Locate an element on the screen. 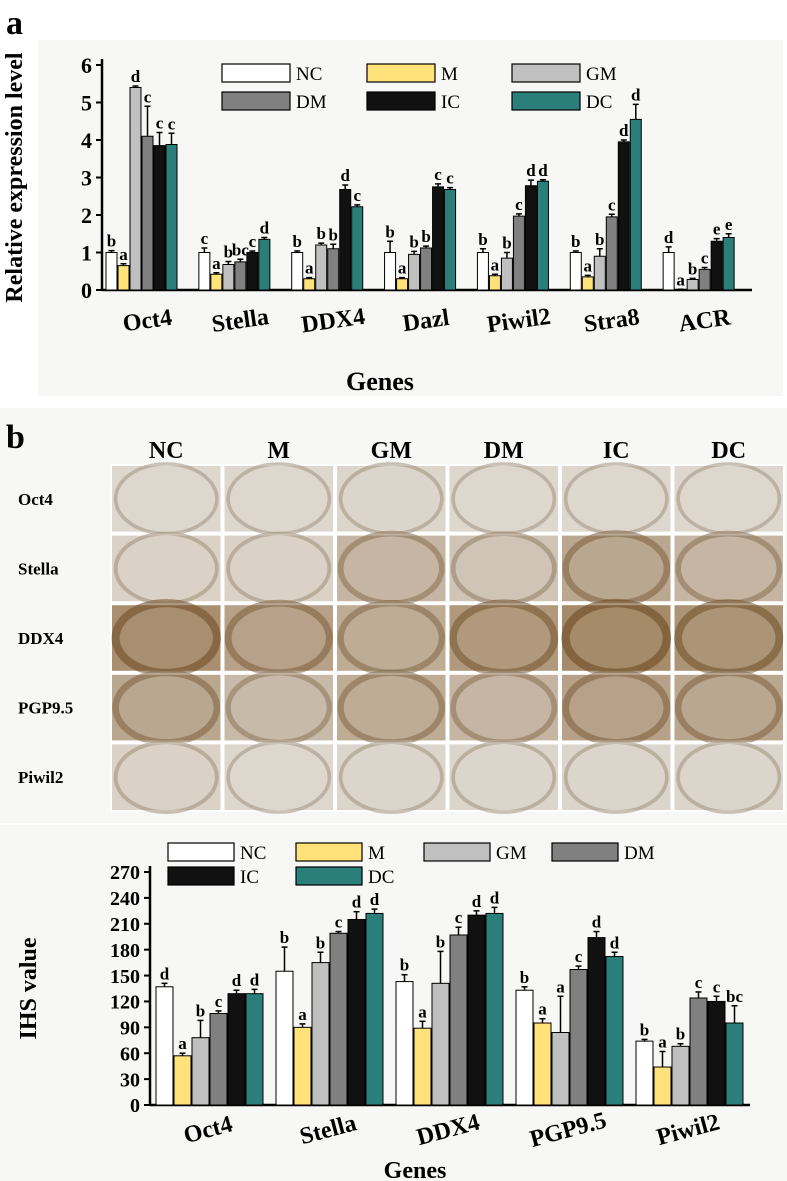  a-legend-label: NC is located at coordinates (309, 74).